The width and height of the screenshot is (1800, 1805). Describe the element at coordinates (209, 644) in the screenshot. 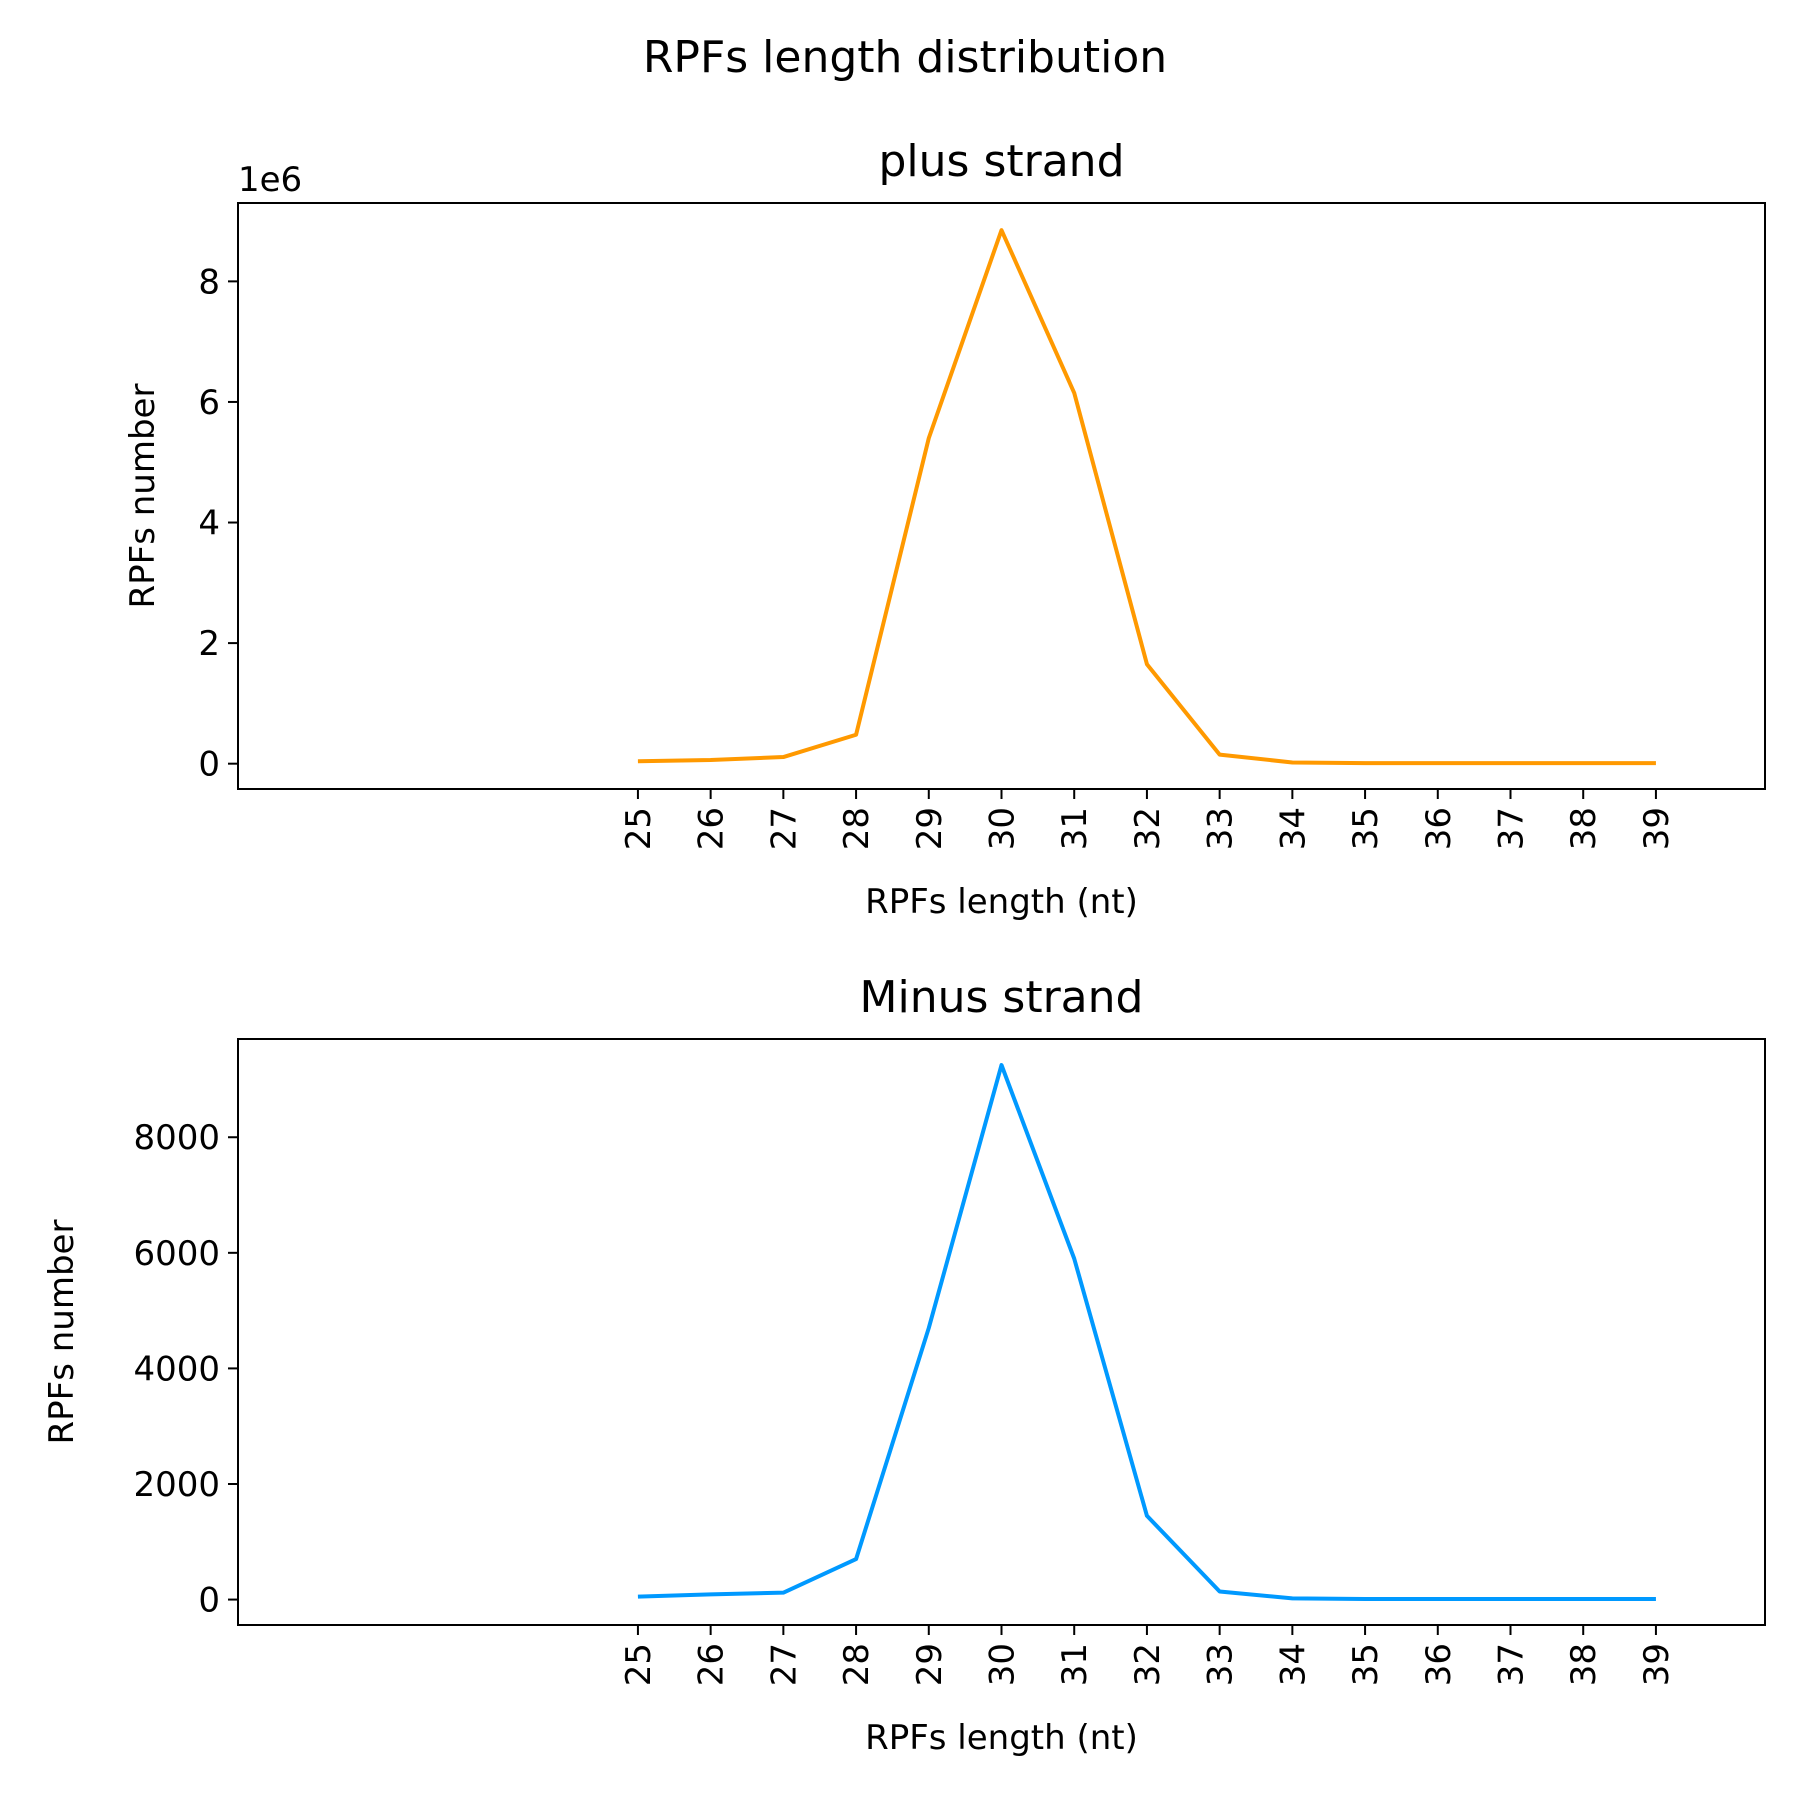

I see `plus-strand-y-tick-label: 2` at that location.